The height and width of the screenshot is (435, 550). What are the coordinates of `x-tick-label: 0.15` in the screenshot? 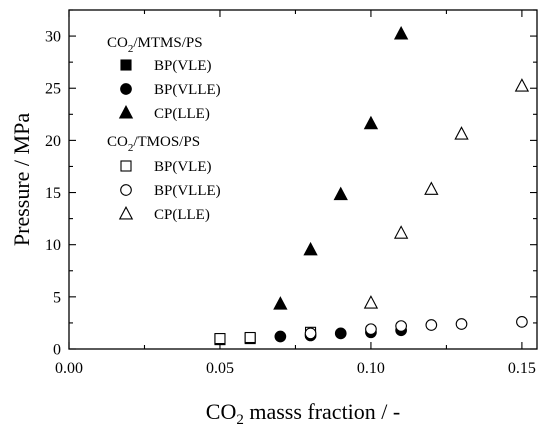 It's located at (522, 368).